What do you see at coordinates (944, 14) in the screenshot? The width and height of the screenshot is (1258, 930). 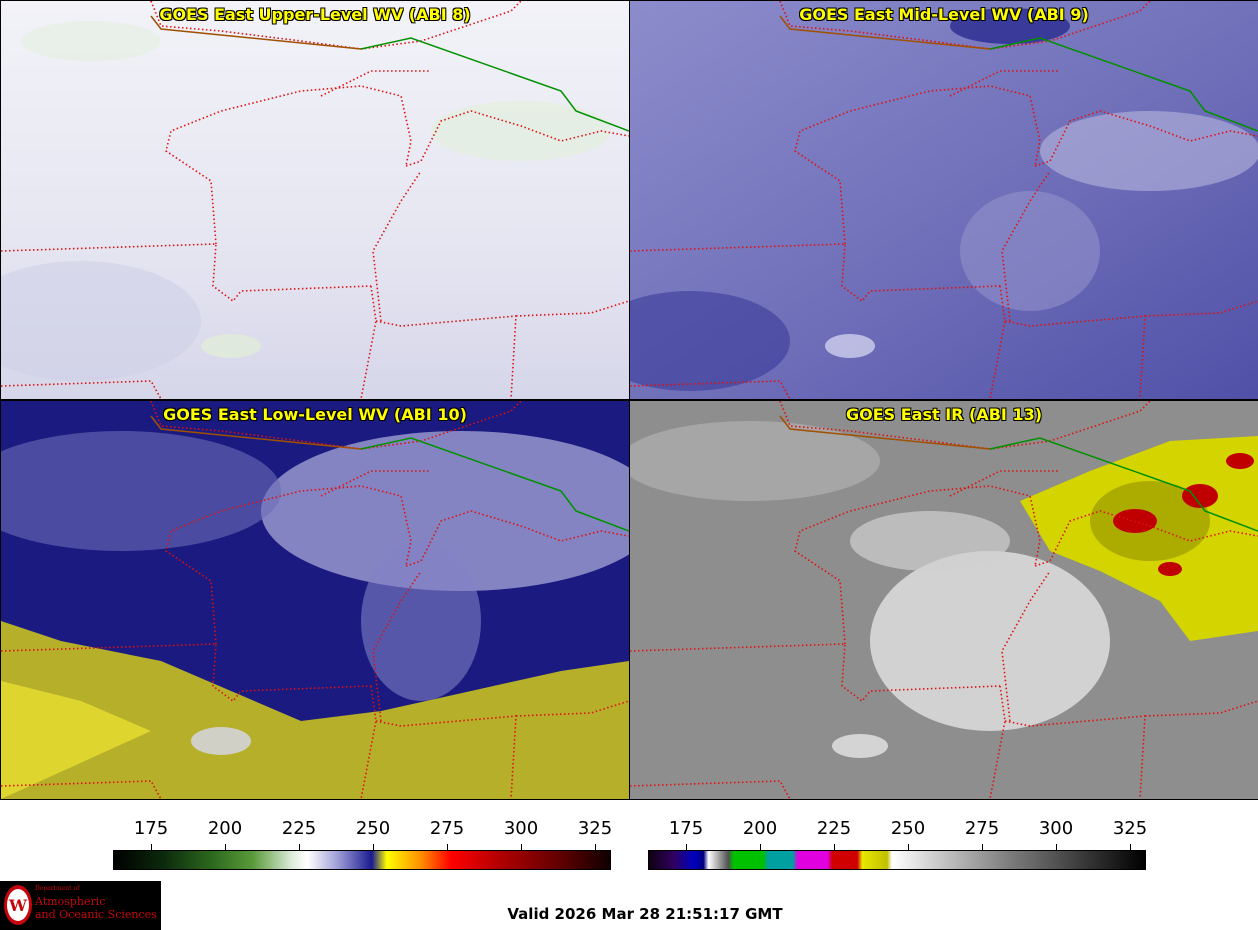 I see `panel-title: GOES East Mid-Level WV (ABI 9)` at bounding box center [944, 14].